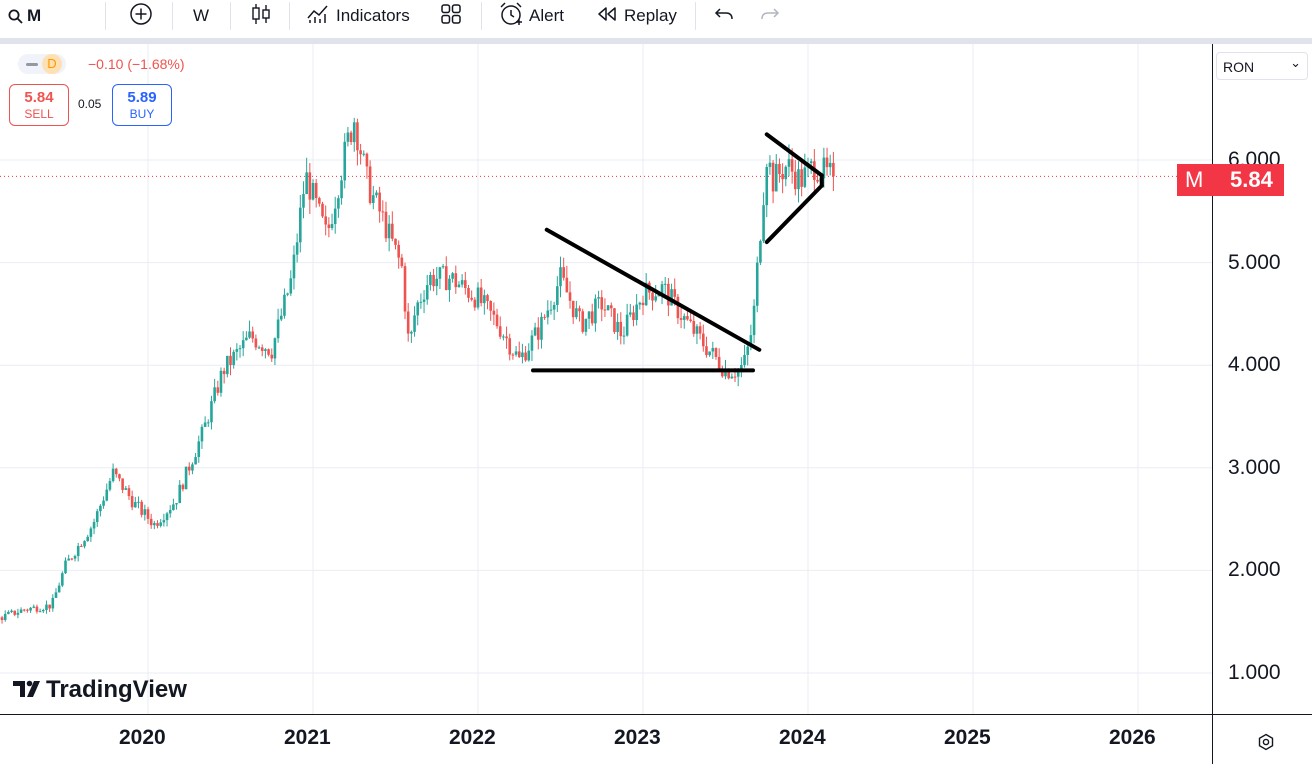 The width and height of the screenshot is (1312, 764). What do you see at coordinates (1254, 468) in the screenshot?
I see `price-axis-label: 3.000` at bounding box center [1254, 468].